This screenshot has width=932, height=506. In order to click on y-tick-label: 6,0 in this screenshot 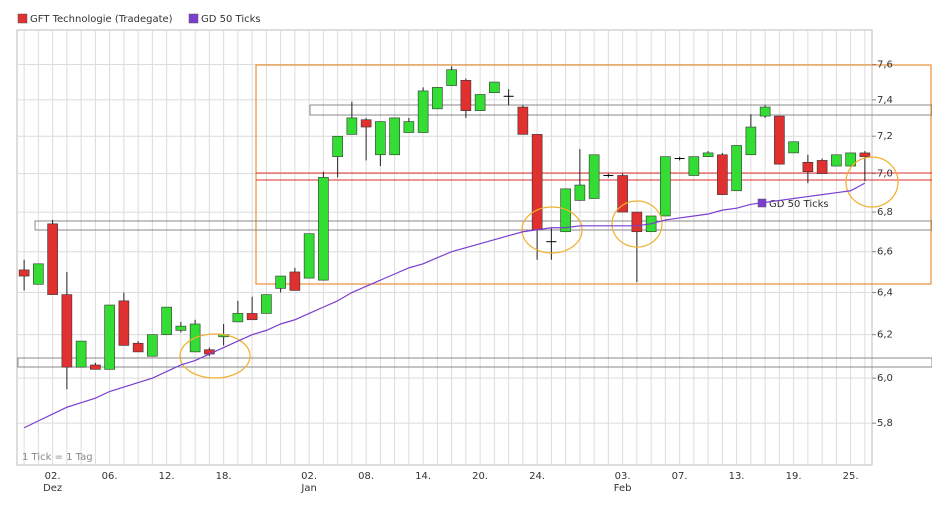, I will do `click(885, 378)`.